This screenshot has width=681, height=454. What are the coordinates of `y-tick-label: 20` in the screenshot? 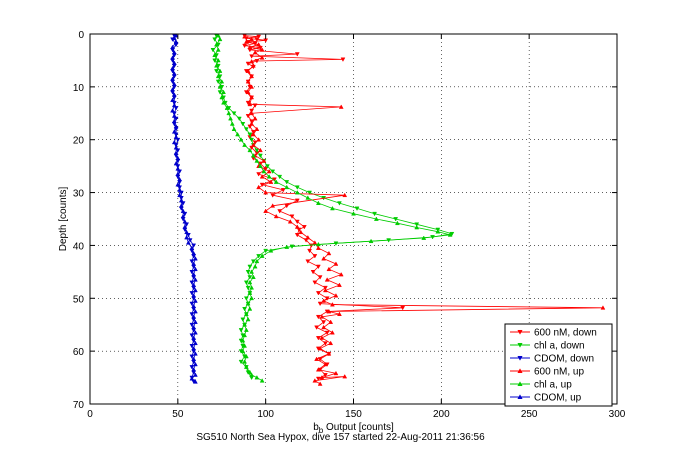 It's located at (79, 141).